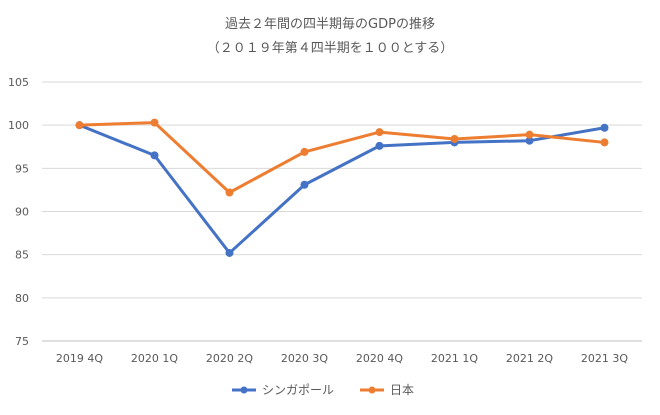  What do you see at coordinates (229, 358) in the screenshot?
I see `x-tick-label: 2020 2Q` at bounding box center [229, 358].